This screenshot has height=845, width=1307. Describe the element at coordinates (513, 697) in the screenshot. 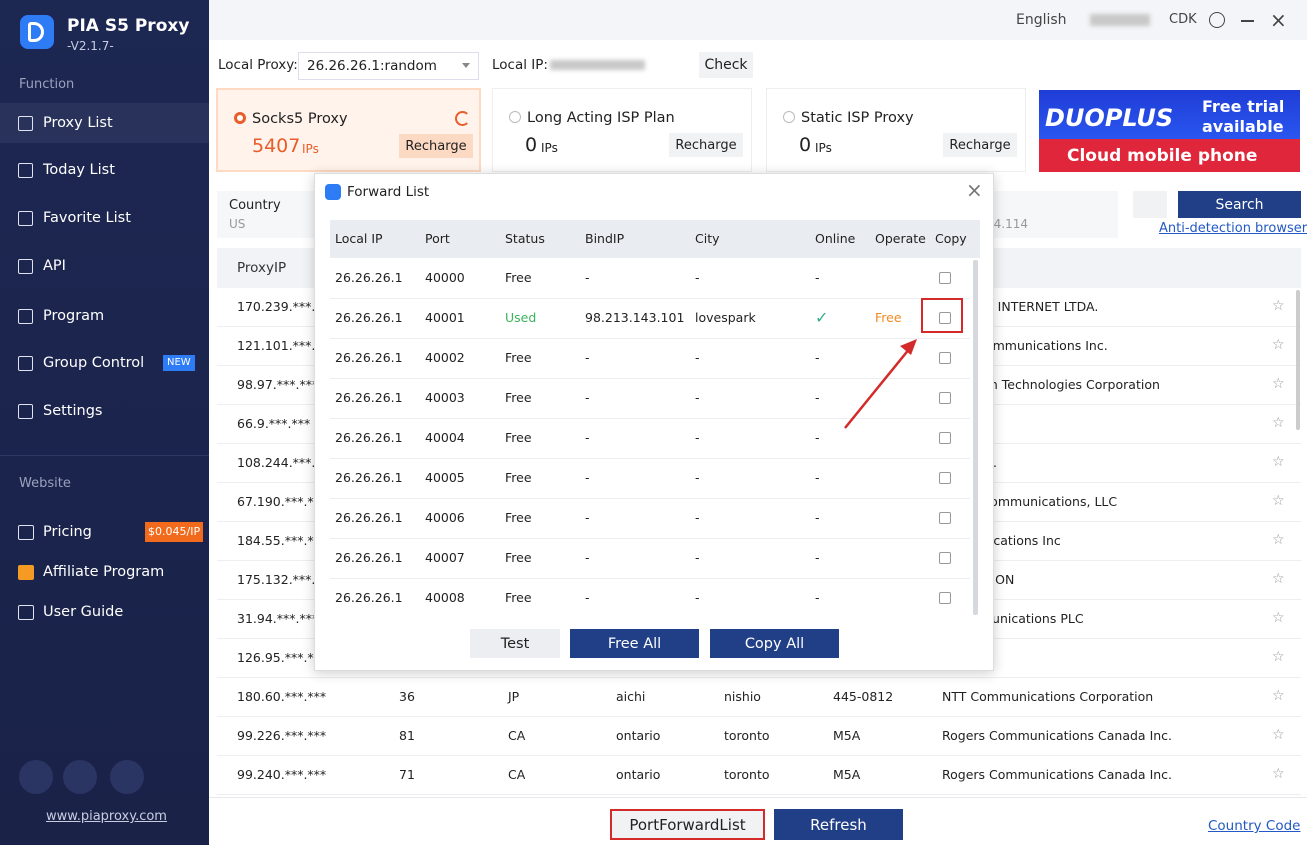

I see `cell-country: JP` at that location.